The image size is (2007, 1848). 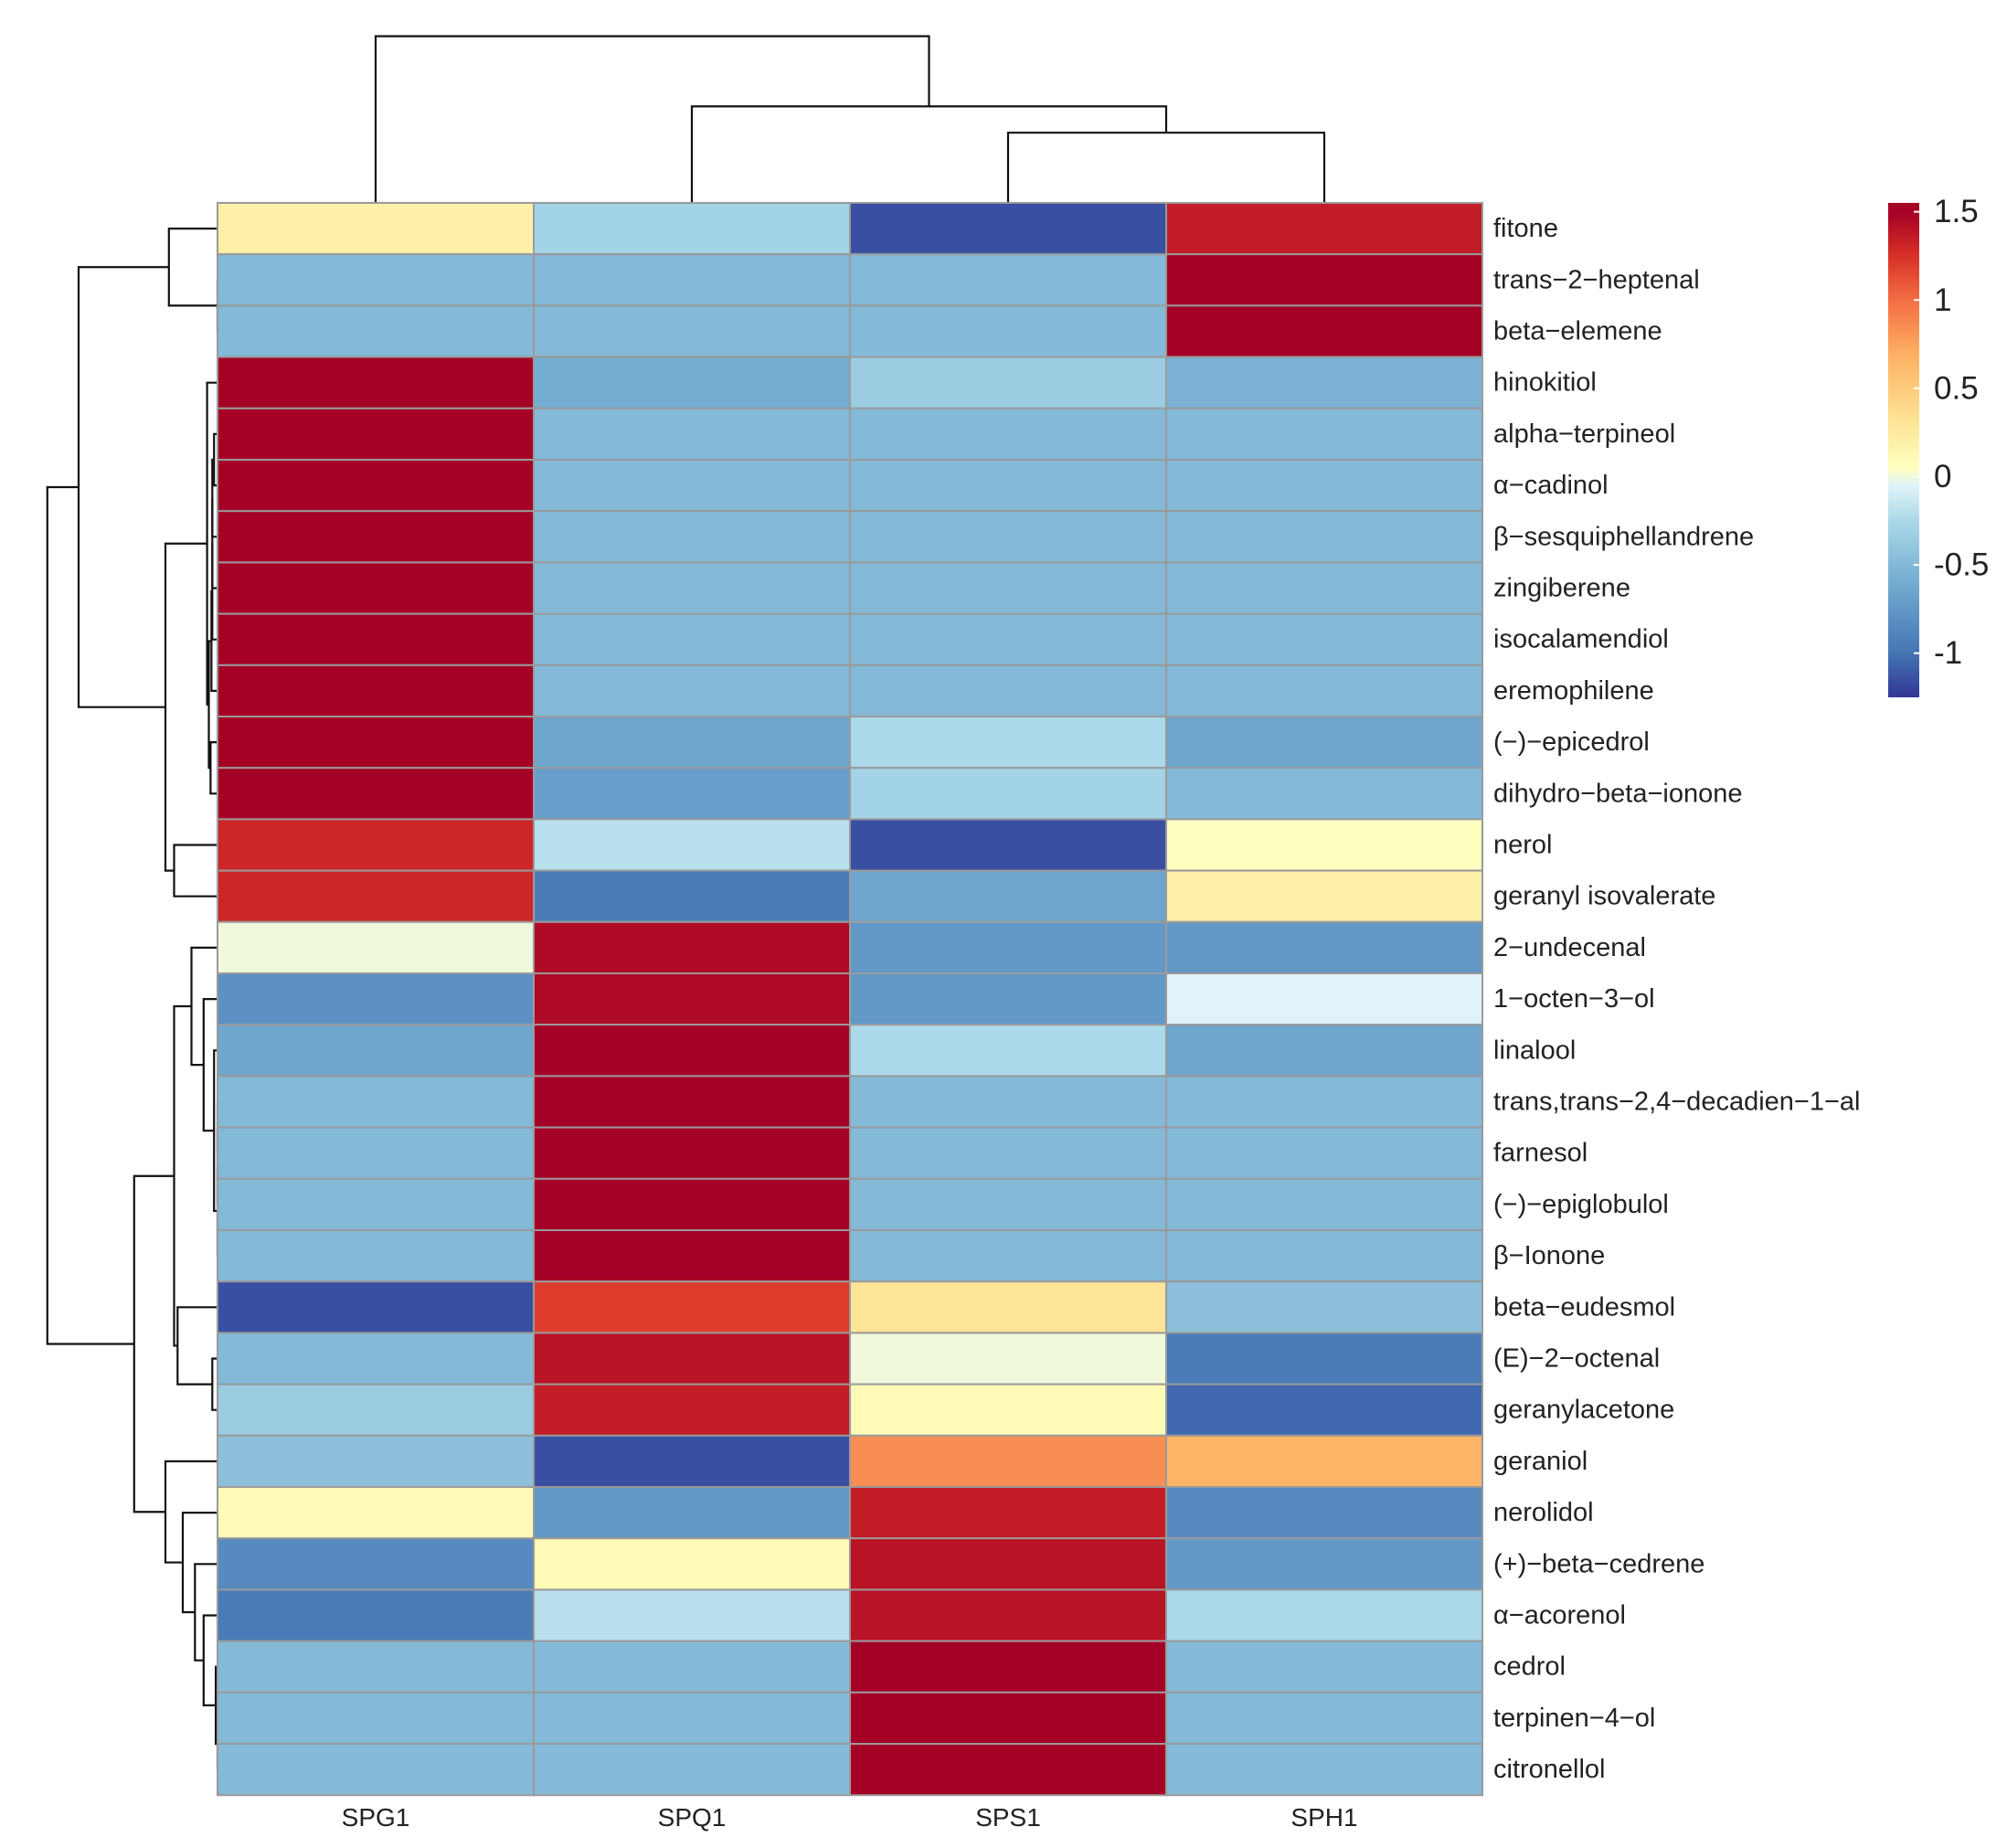 What do you see at coordinates (1551, 485) in the screenshot?
I see `row-label: α−cadinol` at bounding box center [1551, 485].